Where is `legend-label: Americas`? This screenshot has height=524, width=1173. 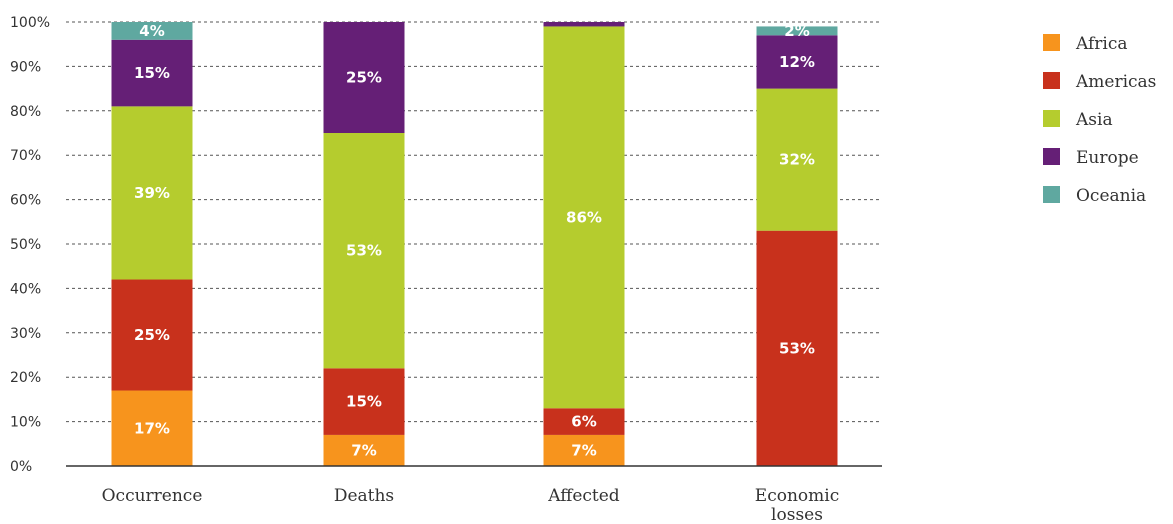 legend-label: Americas is located at coordinates (1115, 82).